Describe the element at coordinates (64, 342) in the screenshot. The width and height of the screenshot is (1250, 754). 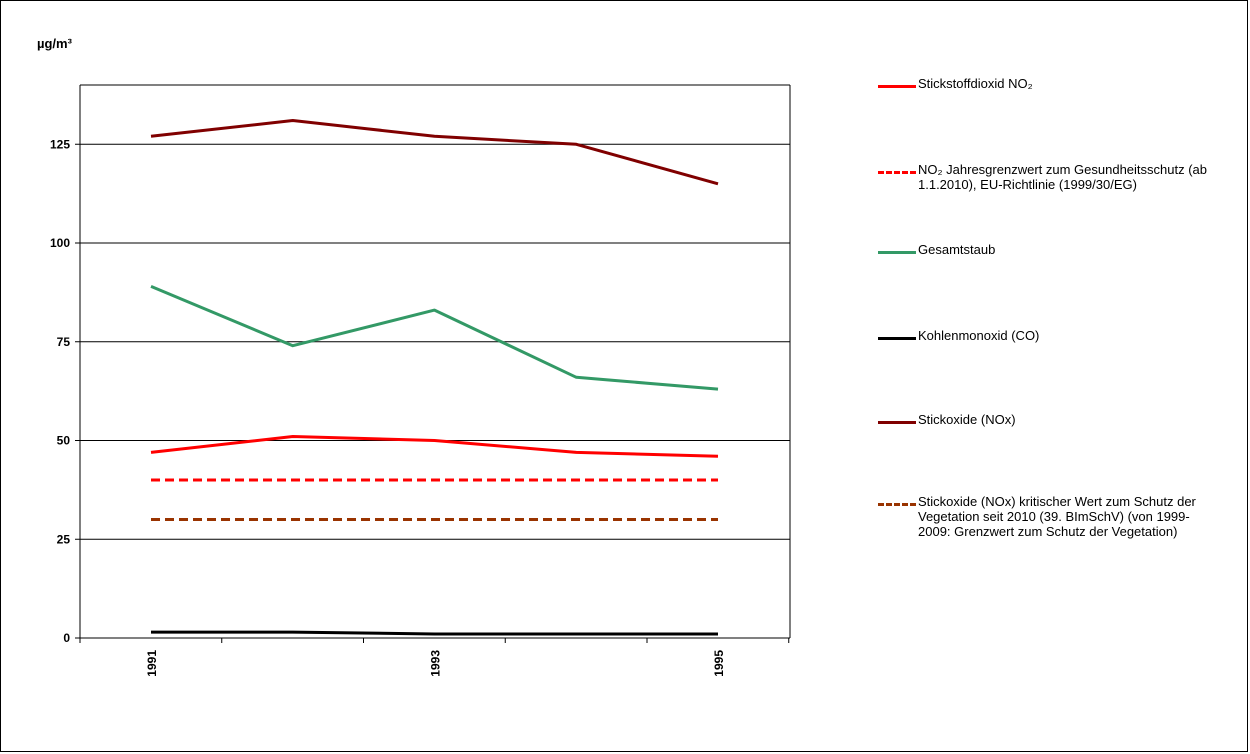
I see `y-tick-label: 75` at that location.